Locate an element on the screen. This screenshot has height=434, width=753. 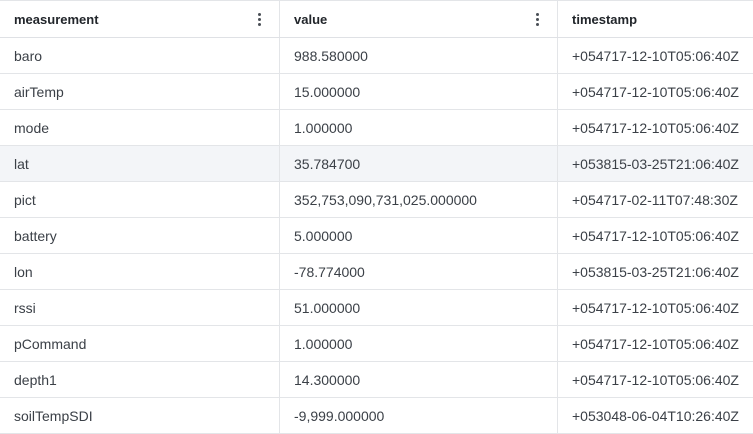
table-row: battery 5.000000 +054717-12-10T05:06:40Z is located at coordinates (376, 236).